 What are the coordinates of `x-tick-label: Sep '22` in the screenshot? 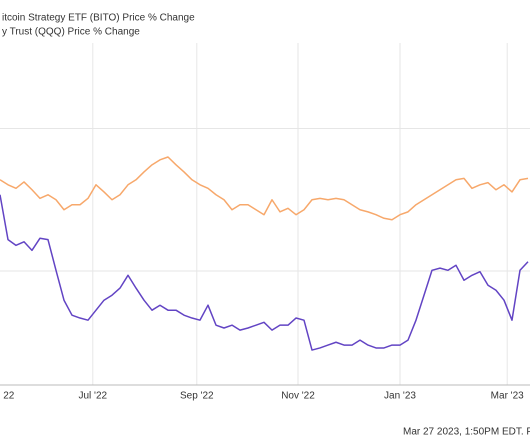 It's located at (197, 396).